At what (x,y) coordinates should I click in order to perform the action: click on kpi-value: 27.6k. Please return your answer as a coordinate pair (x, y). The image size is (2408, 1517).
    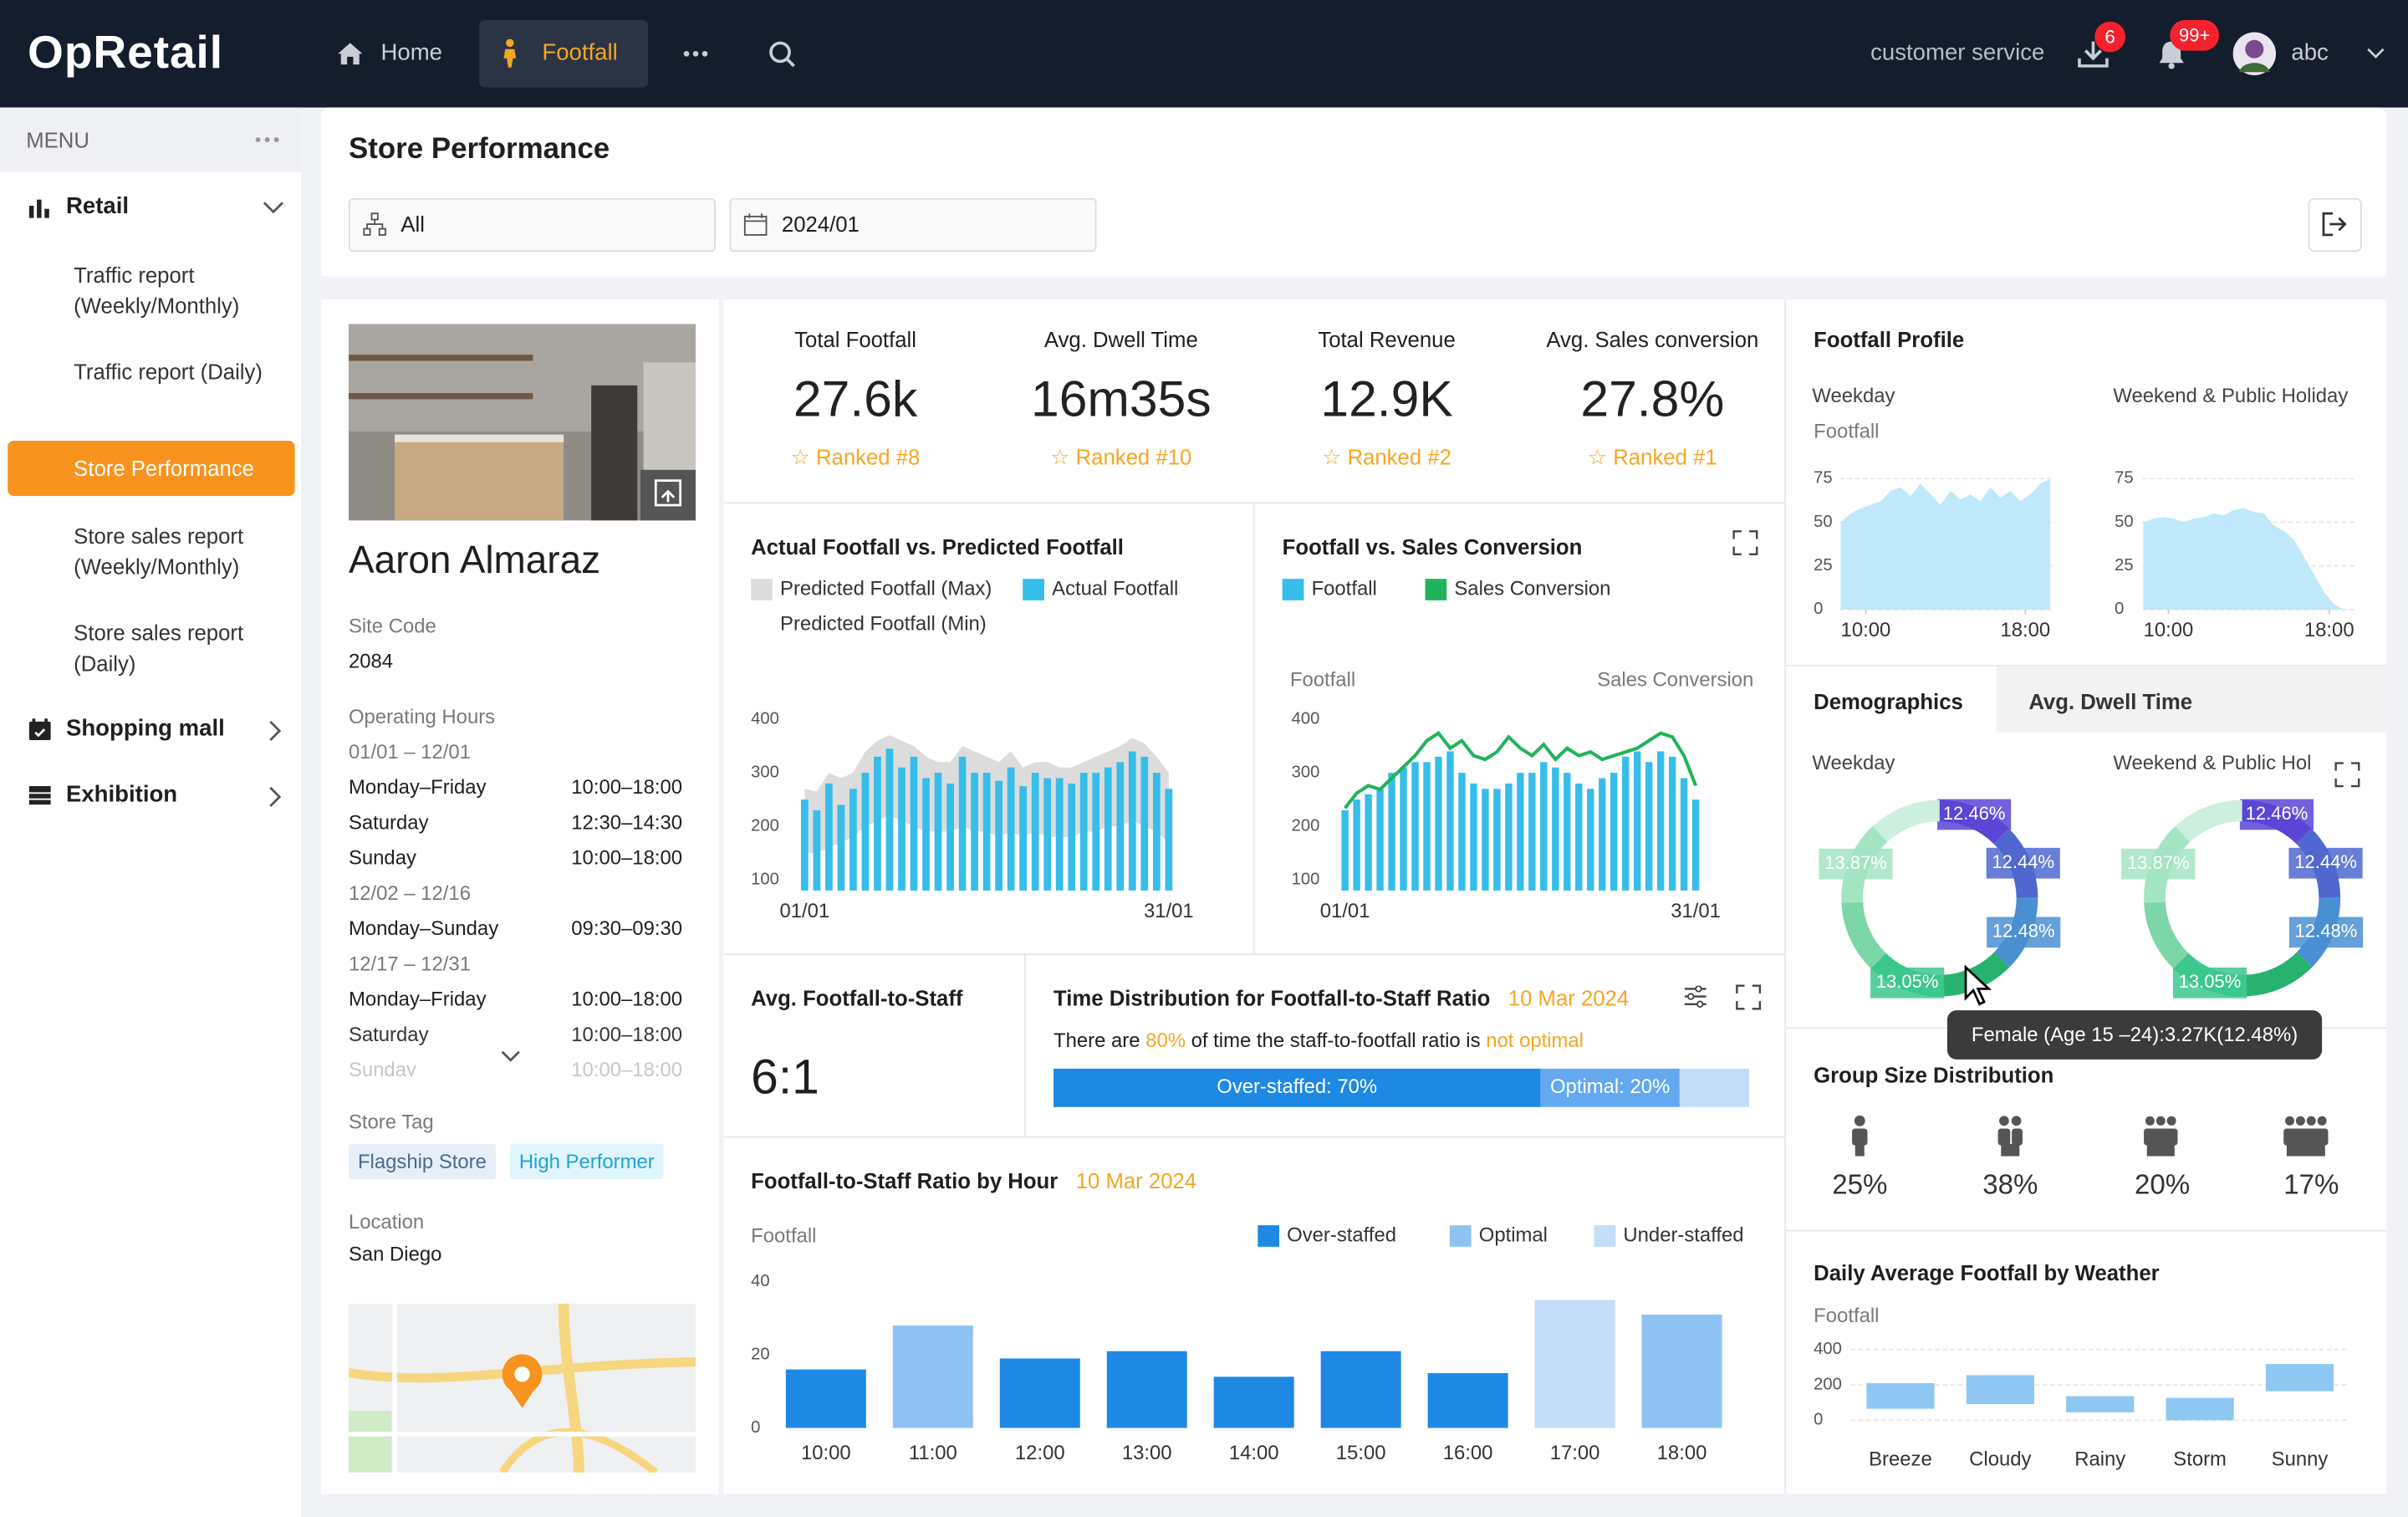
    Looking at the image, I should click on (856, 398).